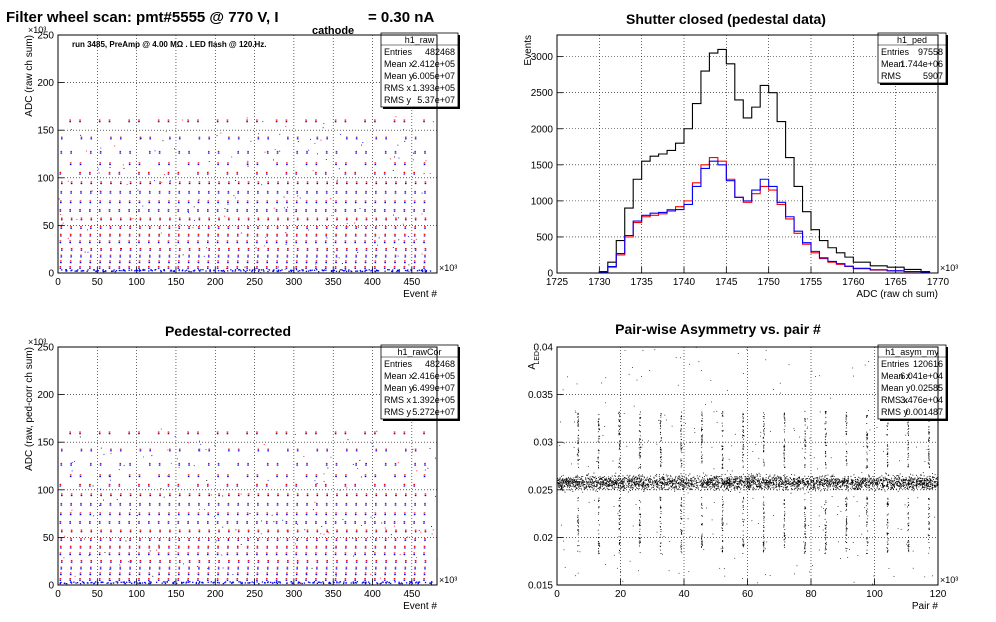  What do you see at coordinates (642, 282) in the screenshot?
I see `x-tick-label: 1735` at bounding box center [642, 282].